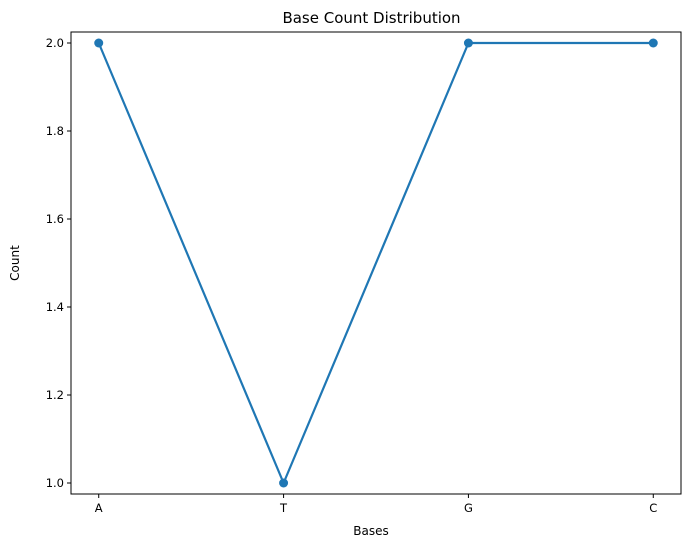 This screenshot has height=547, width=691. Describe the element at coordinates (55, 395) in the screenshot. I see `y-tick-label: 1.2` at that location.